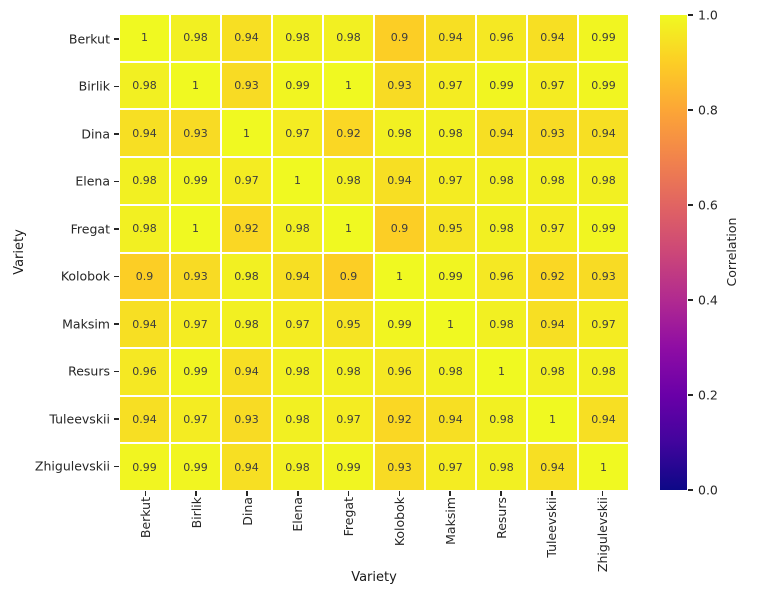  I want to click on col-tick-label: Kolobok, so click(399, 522).